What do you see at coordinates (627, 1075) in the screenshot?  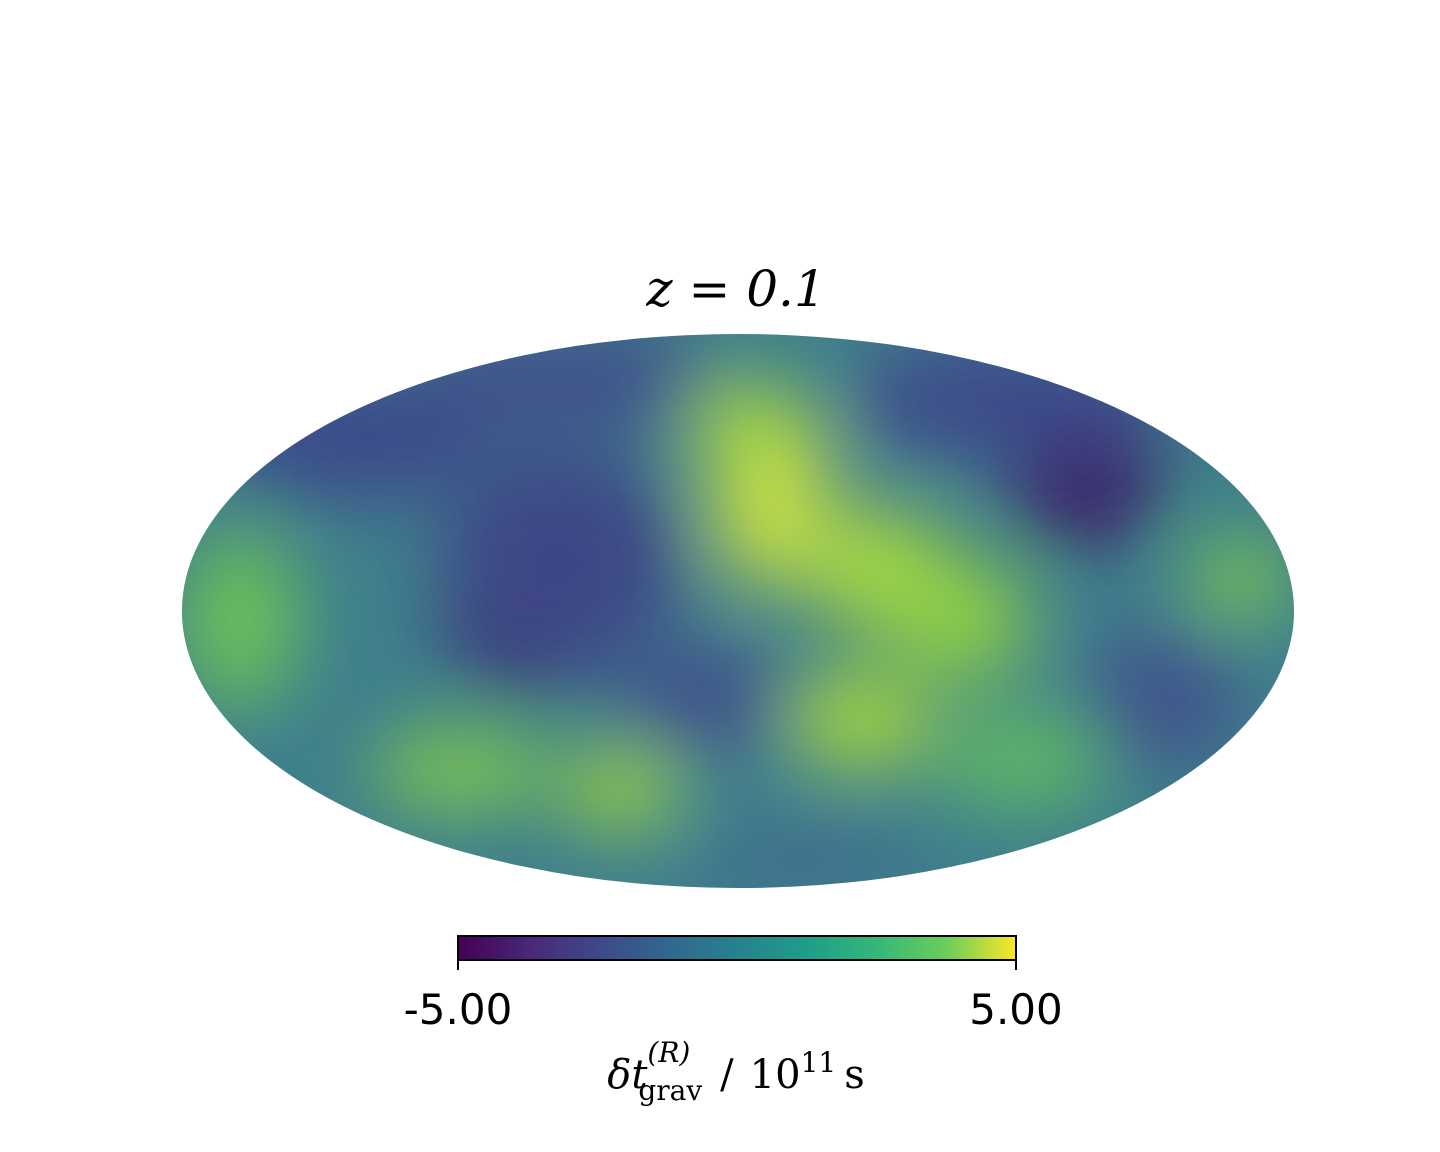 I see `label-symbol: δt` at bounding box center [627, 1075].